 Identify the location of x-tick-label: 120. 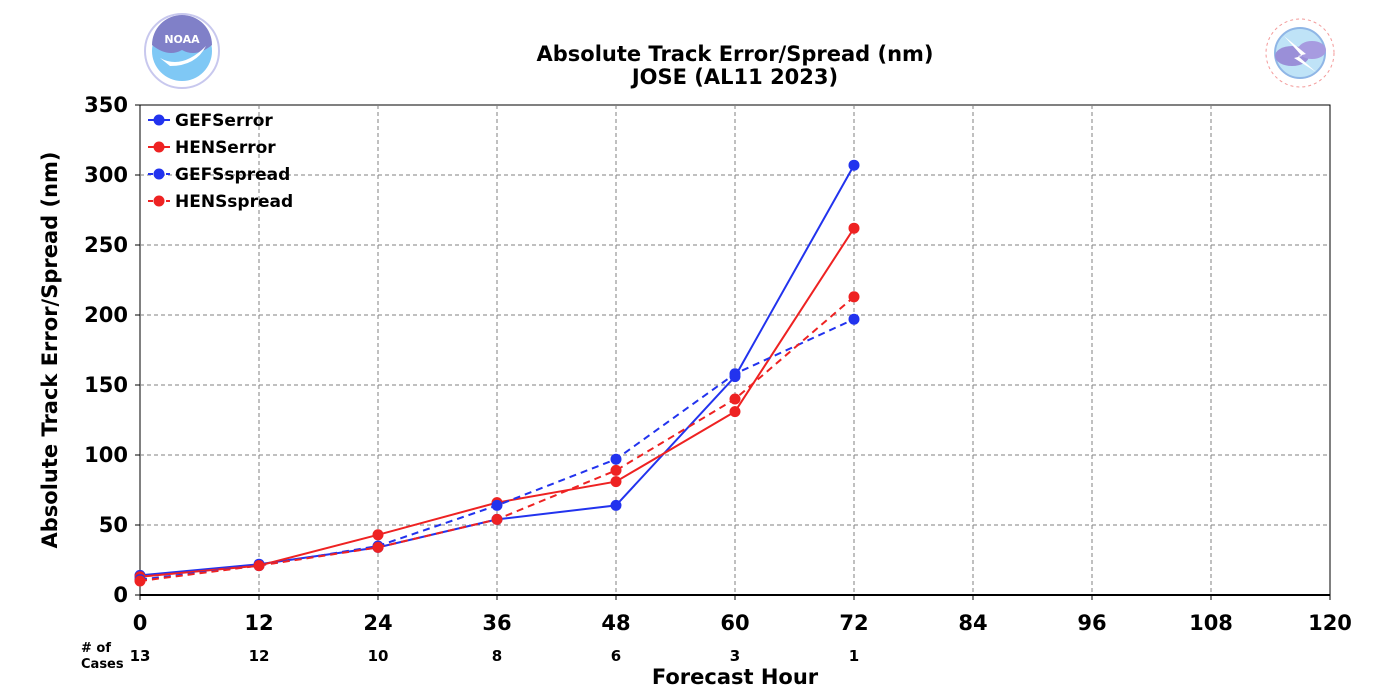
(1330, 623).